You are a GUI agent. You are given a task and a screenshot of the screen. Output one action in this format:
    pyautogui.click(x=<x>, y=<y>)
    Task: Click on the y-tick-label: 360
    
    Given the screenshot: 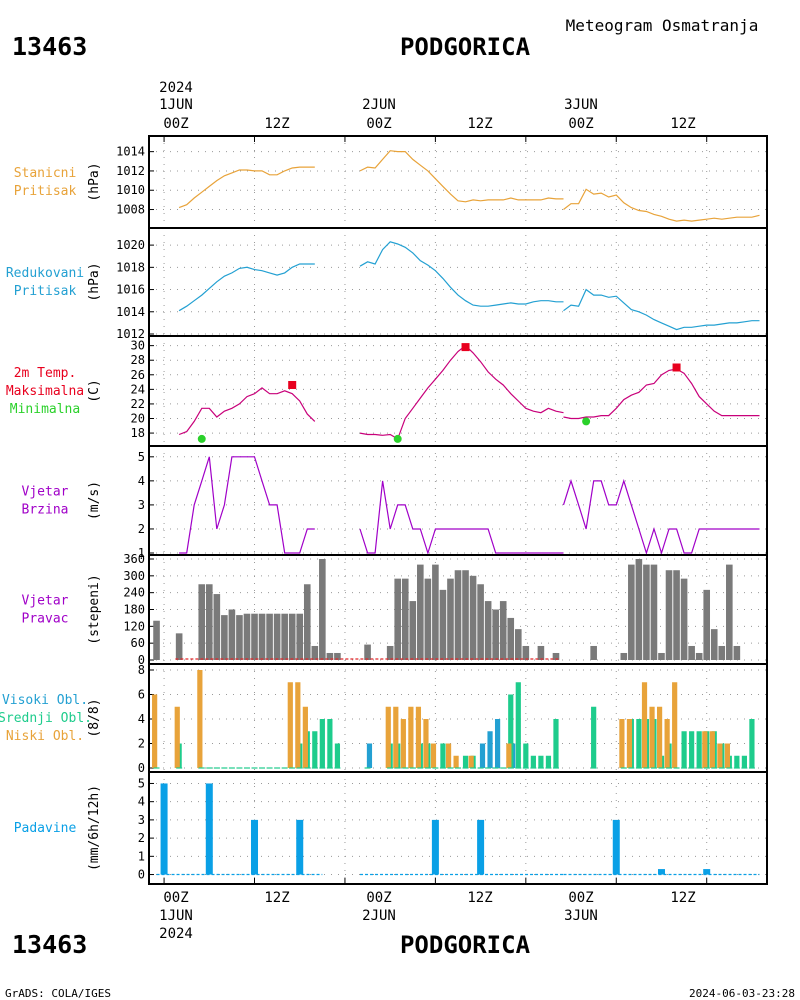 What is the action you would take?
    pyautogui.click(x=134, y=559)
    